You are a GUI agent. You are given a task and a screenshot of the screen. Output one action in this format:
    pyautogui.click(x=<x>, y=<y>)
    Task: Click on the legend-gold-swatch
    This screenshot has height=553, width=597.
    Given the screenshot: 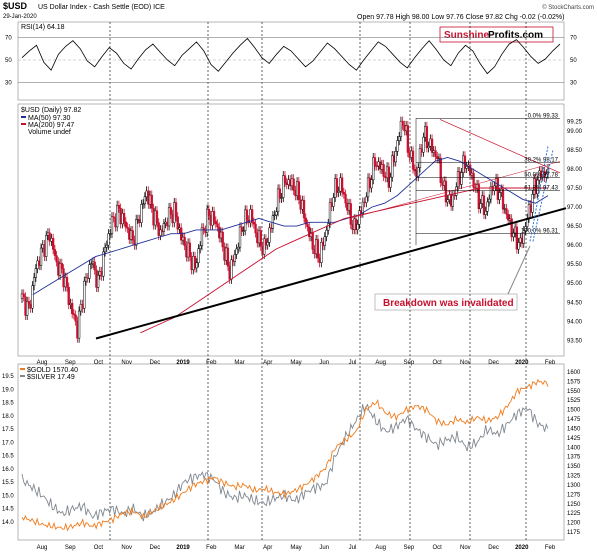 What is the action you would take?
    pyautogui.click(x=22, y=369)
    